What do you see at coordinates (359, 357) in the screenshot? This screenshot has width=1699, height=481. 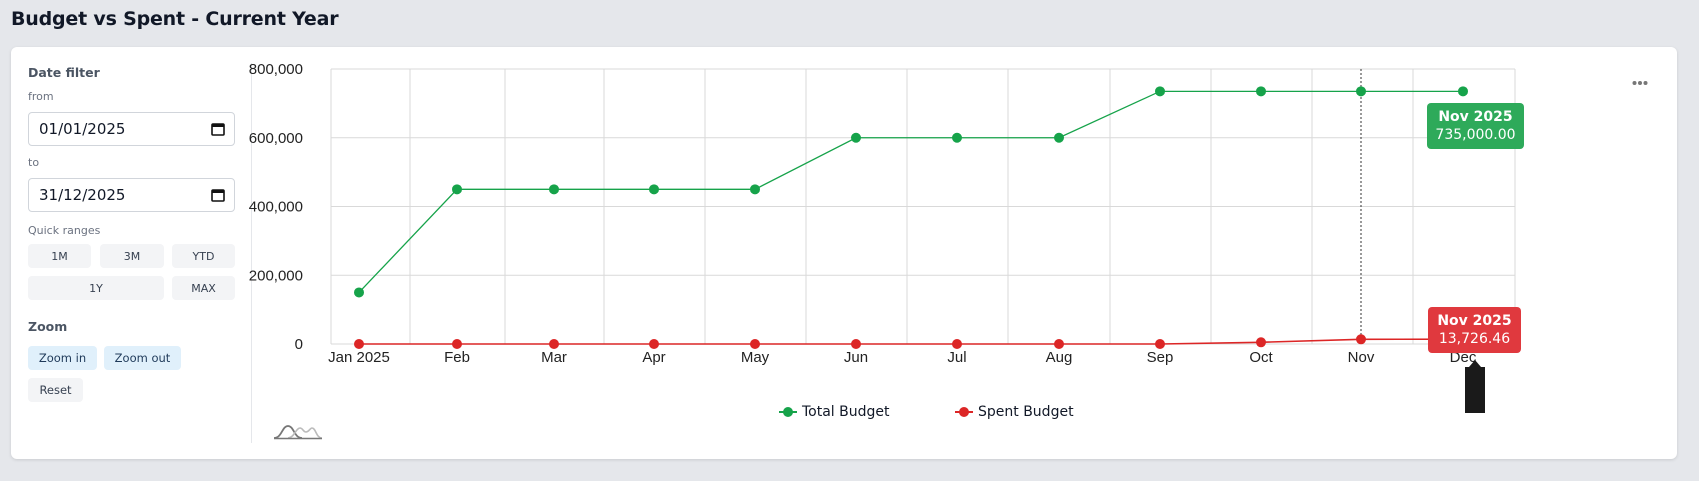 I see `x-tick-label: Jan 2025` at bounding box center [359, 357].